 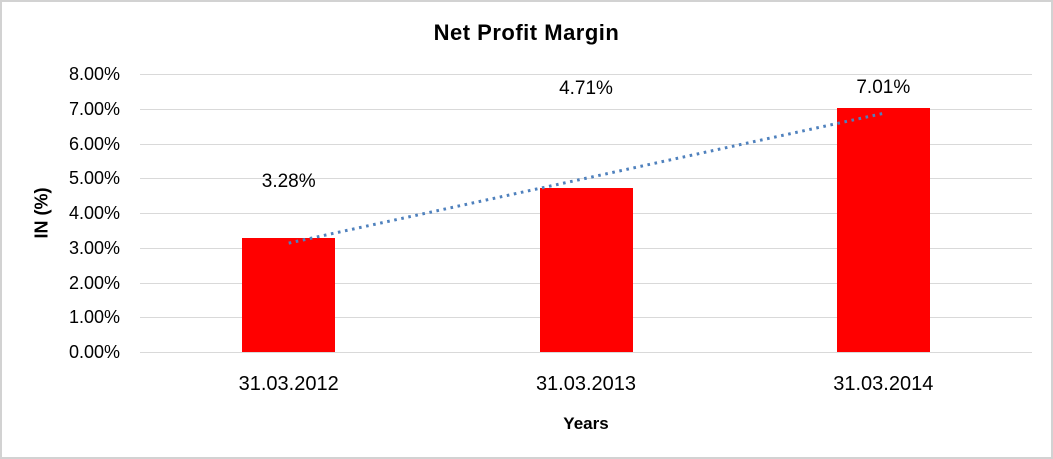 I want to click on y-axis-tick-label: 8.00%, so click(x=94, y=74).